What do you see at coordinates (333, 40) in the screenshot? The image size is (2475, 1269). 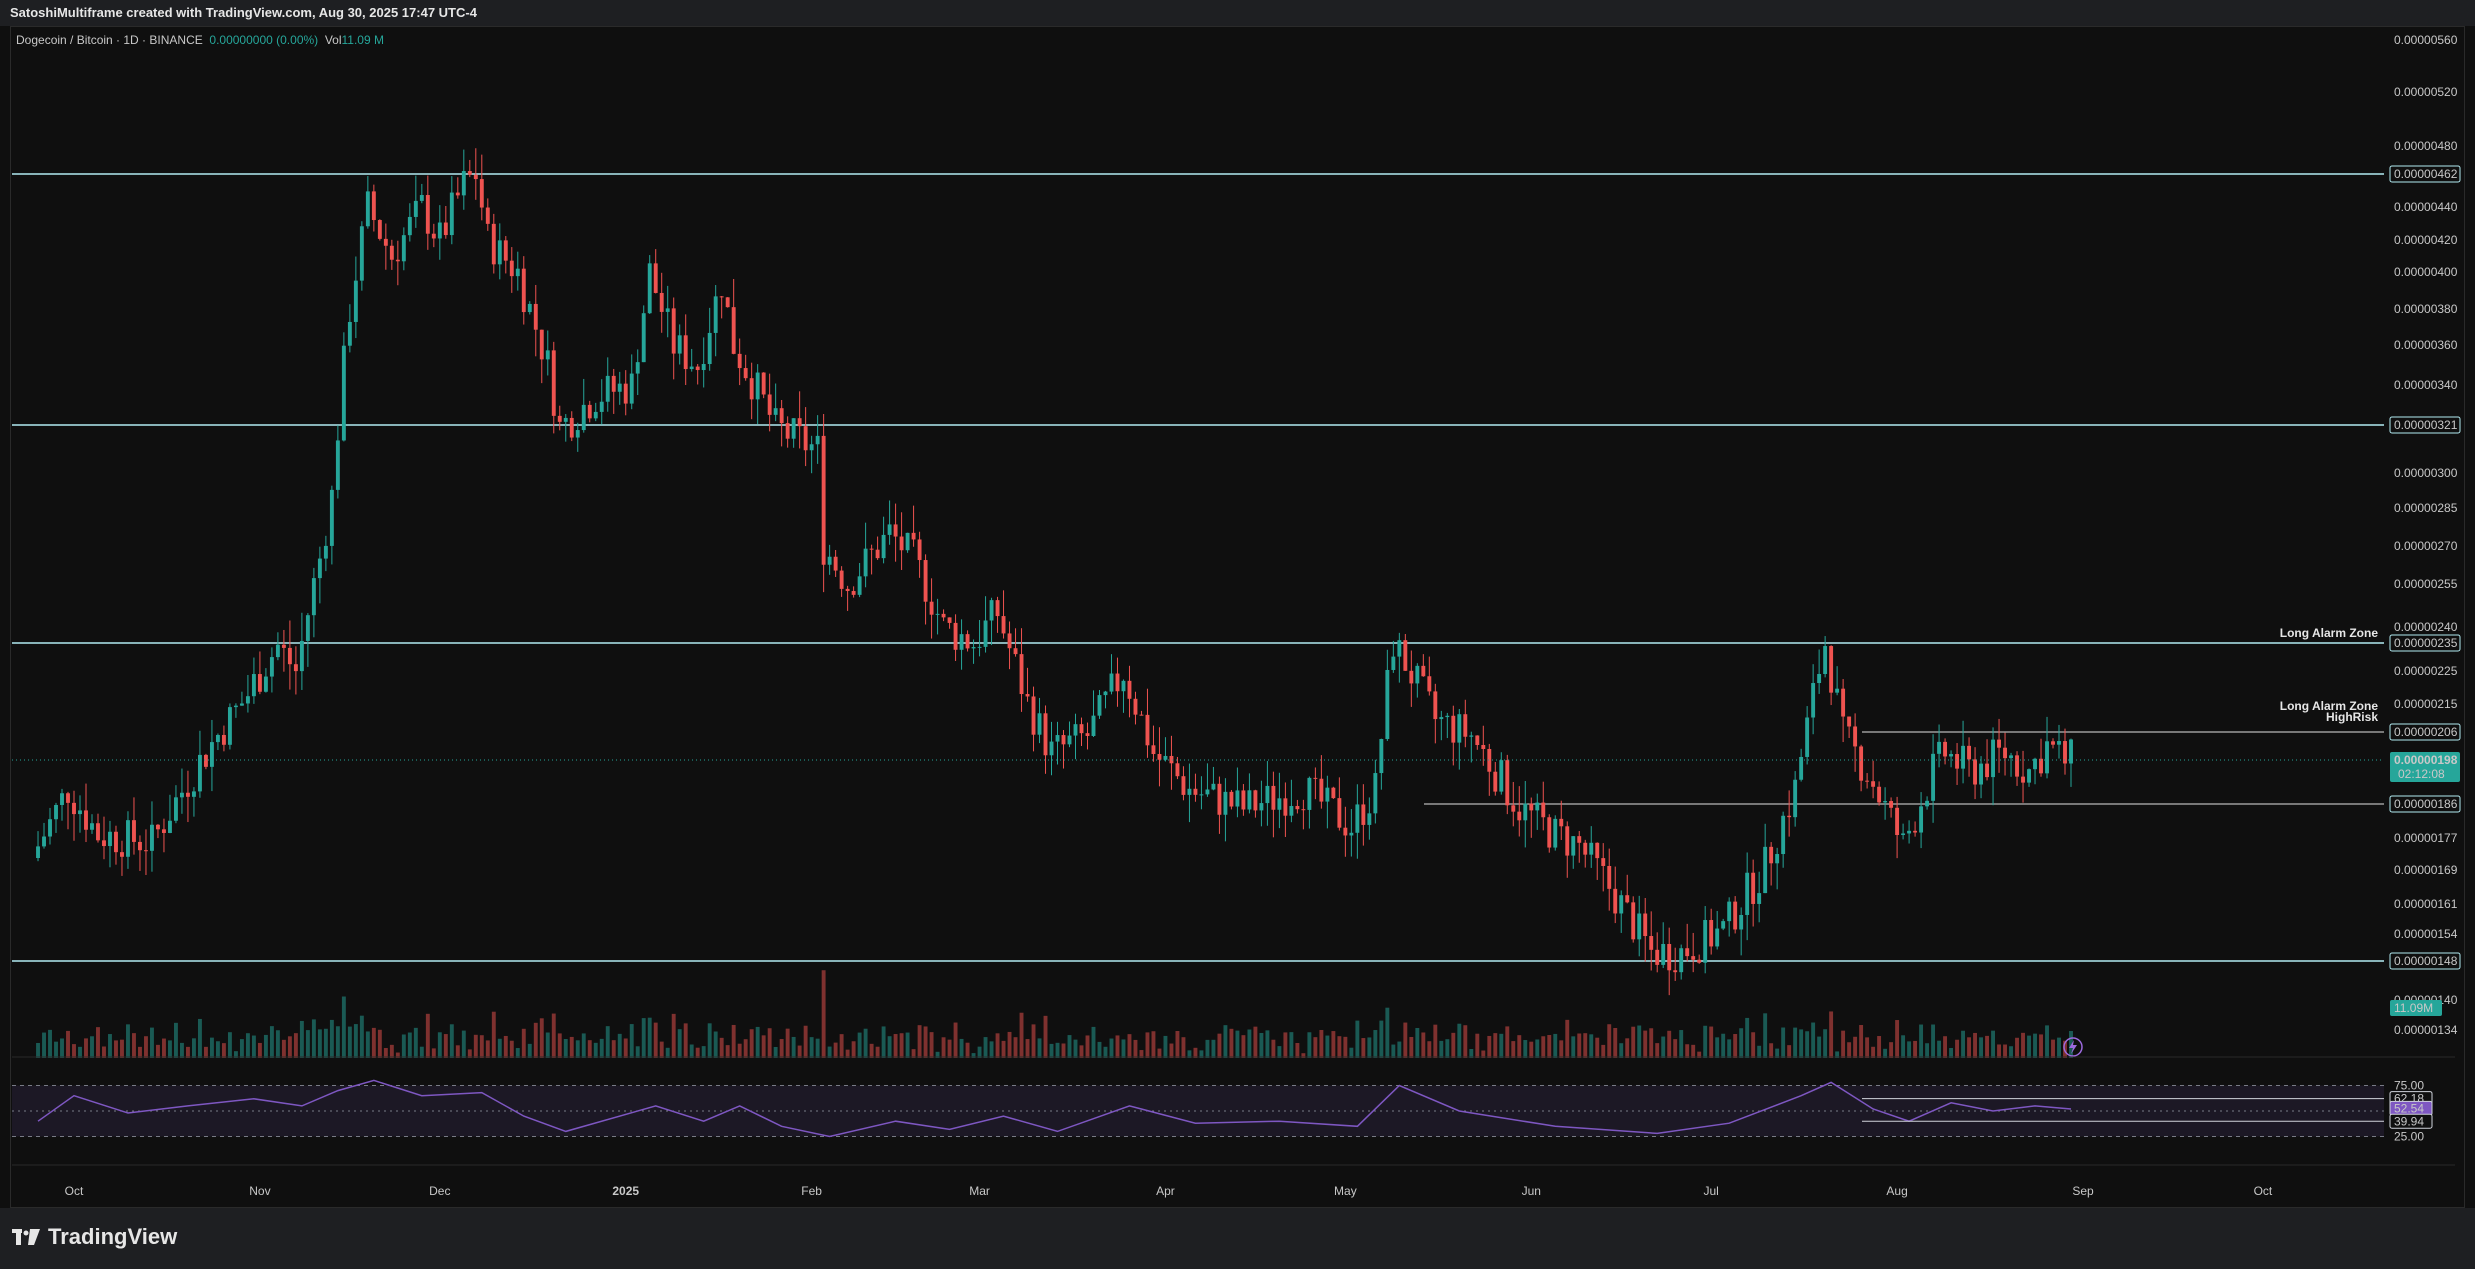 I see `vol-label: Vol` at bounding box center [333, 40].